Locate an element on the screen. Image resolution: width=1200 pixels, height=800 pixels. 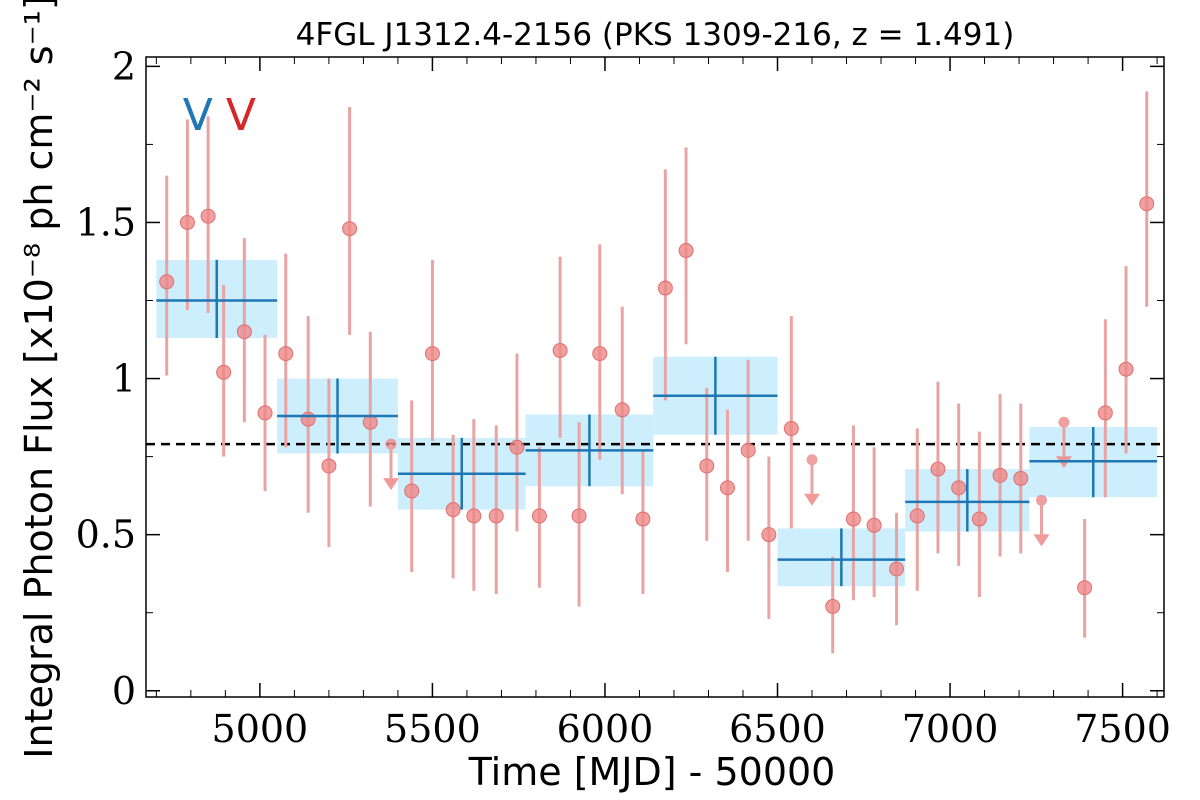
y-tick-label: 2 is located at coordinates (124, 66).